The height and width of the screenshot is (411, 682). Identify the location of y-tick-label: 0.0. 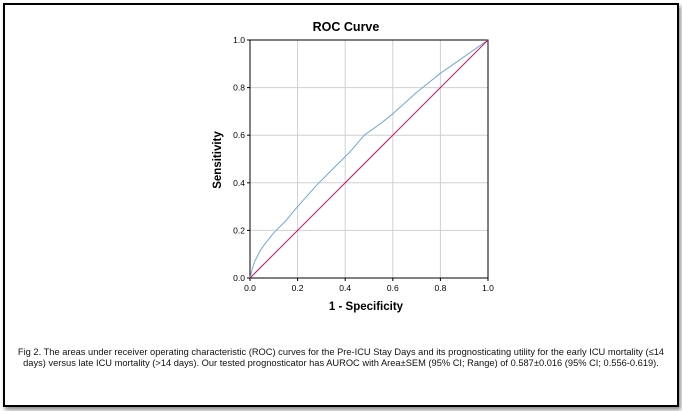
(239, 278).